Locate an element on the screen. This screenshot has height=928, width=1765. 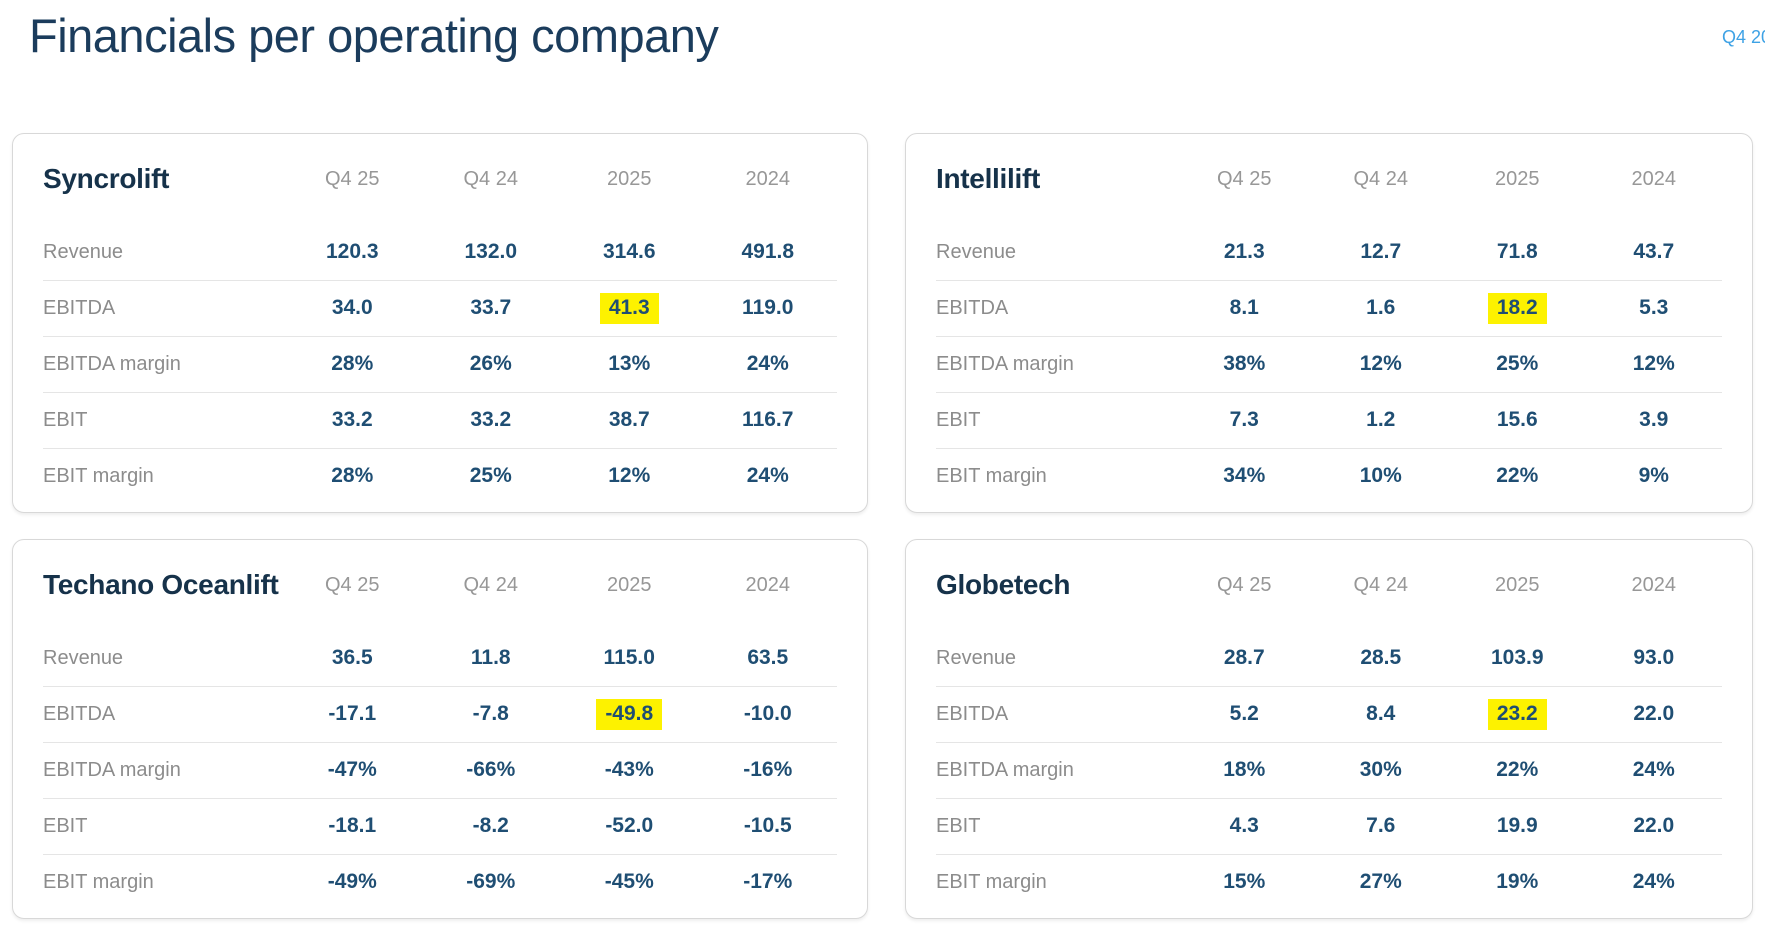
table-cell: 1.6 is located at coordinates (1381, 308).